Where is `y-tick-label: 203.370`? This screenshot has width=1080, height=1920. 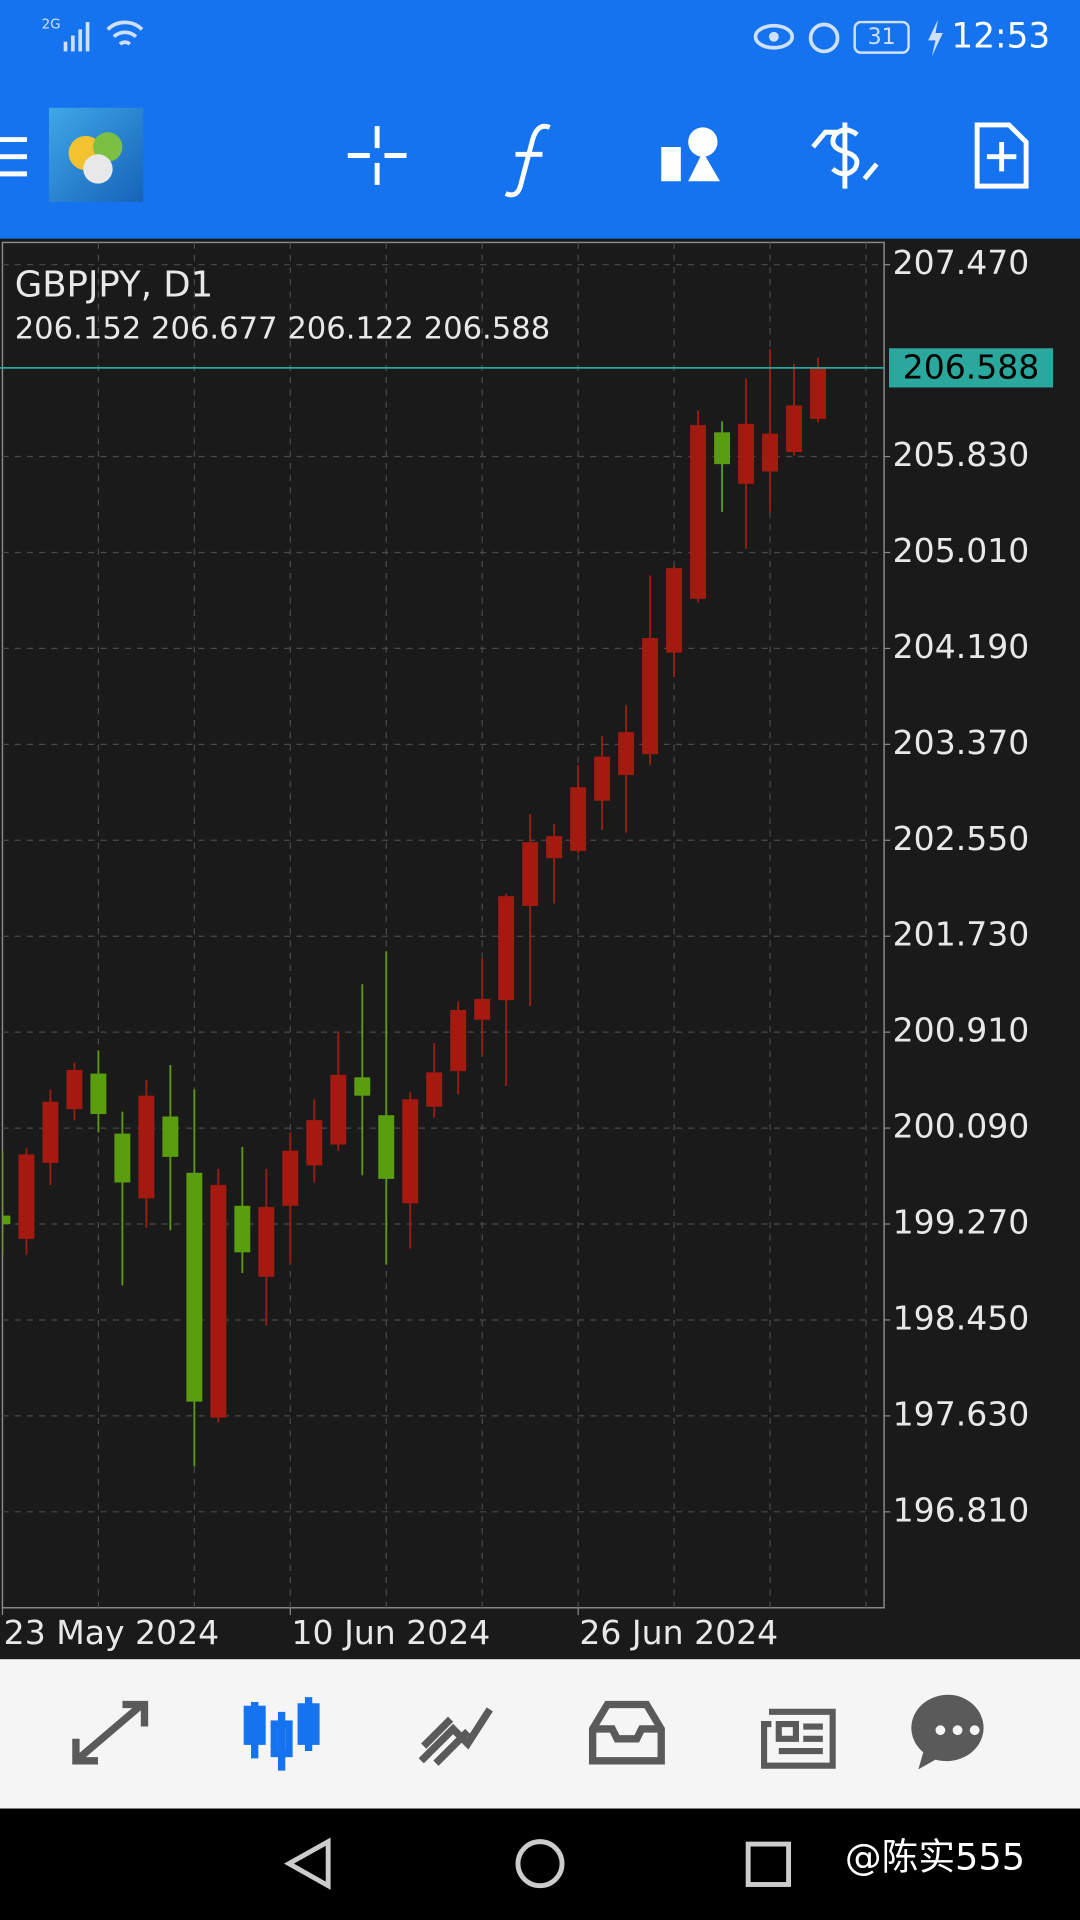
y-tick-label: 203.370 is located at coordinates (961, 742).